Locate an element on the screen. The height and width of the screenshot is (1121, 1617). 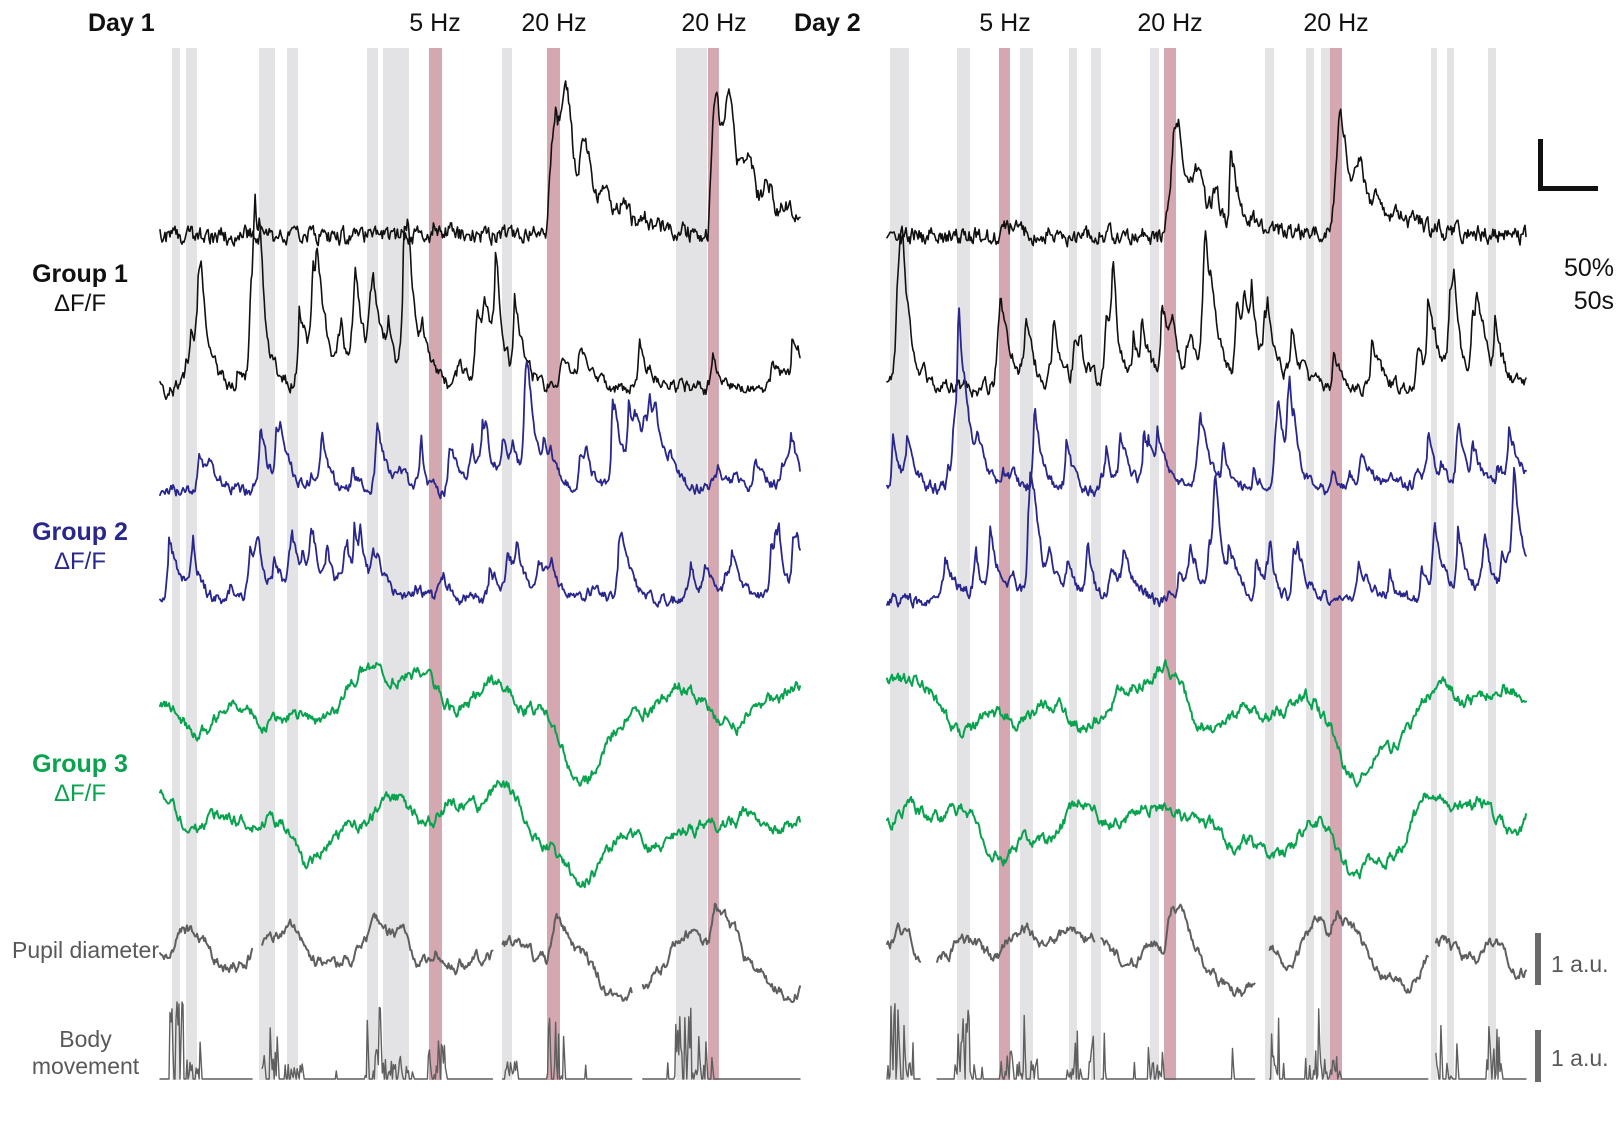
pupil-scalebar is located at coordinates (1538, 959).